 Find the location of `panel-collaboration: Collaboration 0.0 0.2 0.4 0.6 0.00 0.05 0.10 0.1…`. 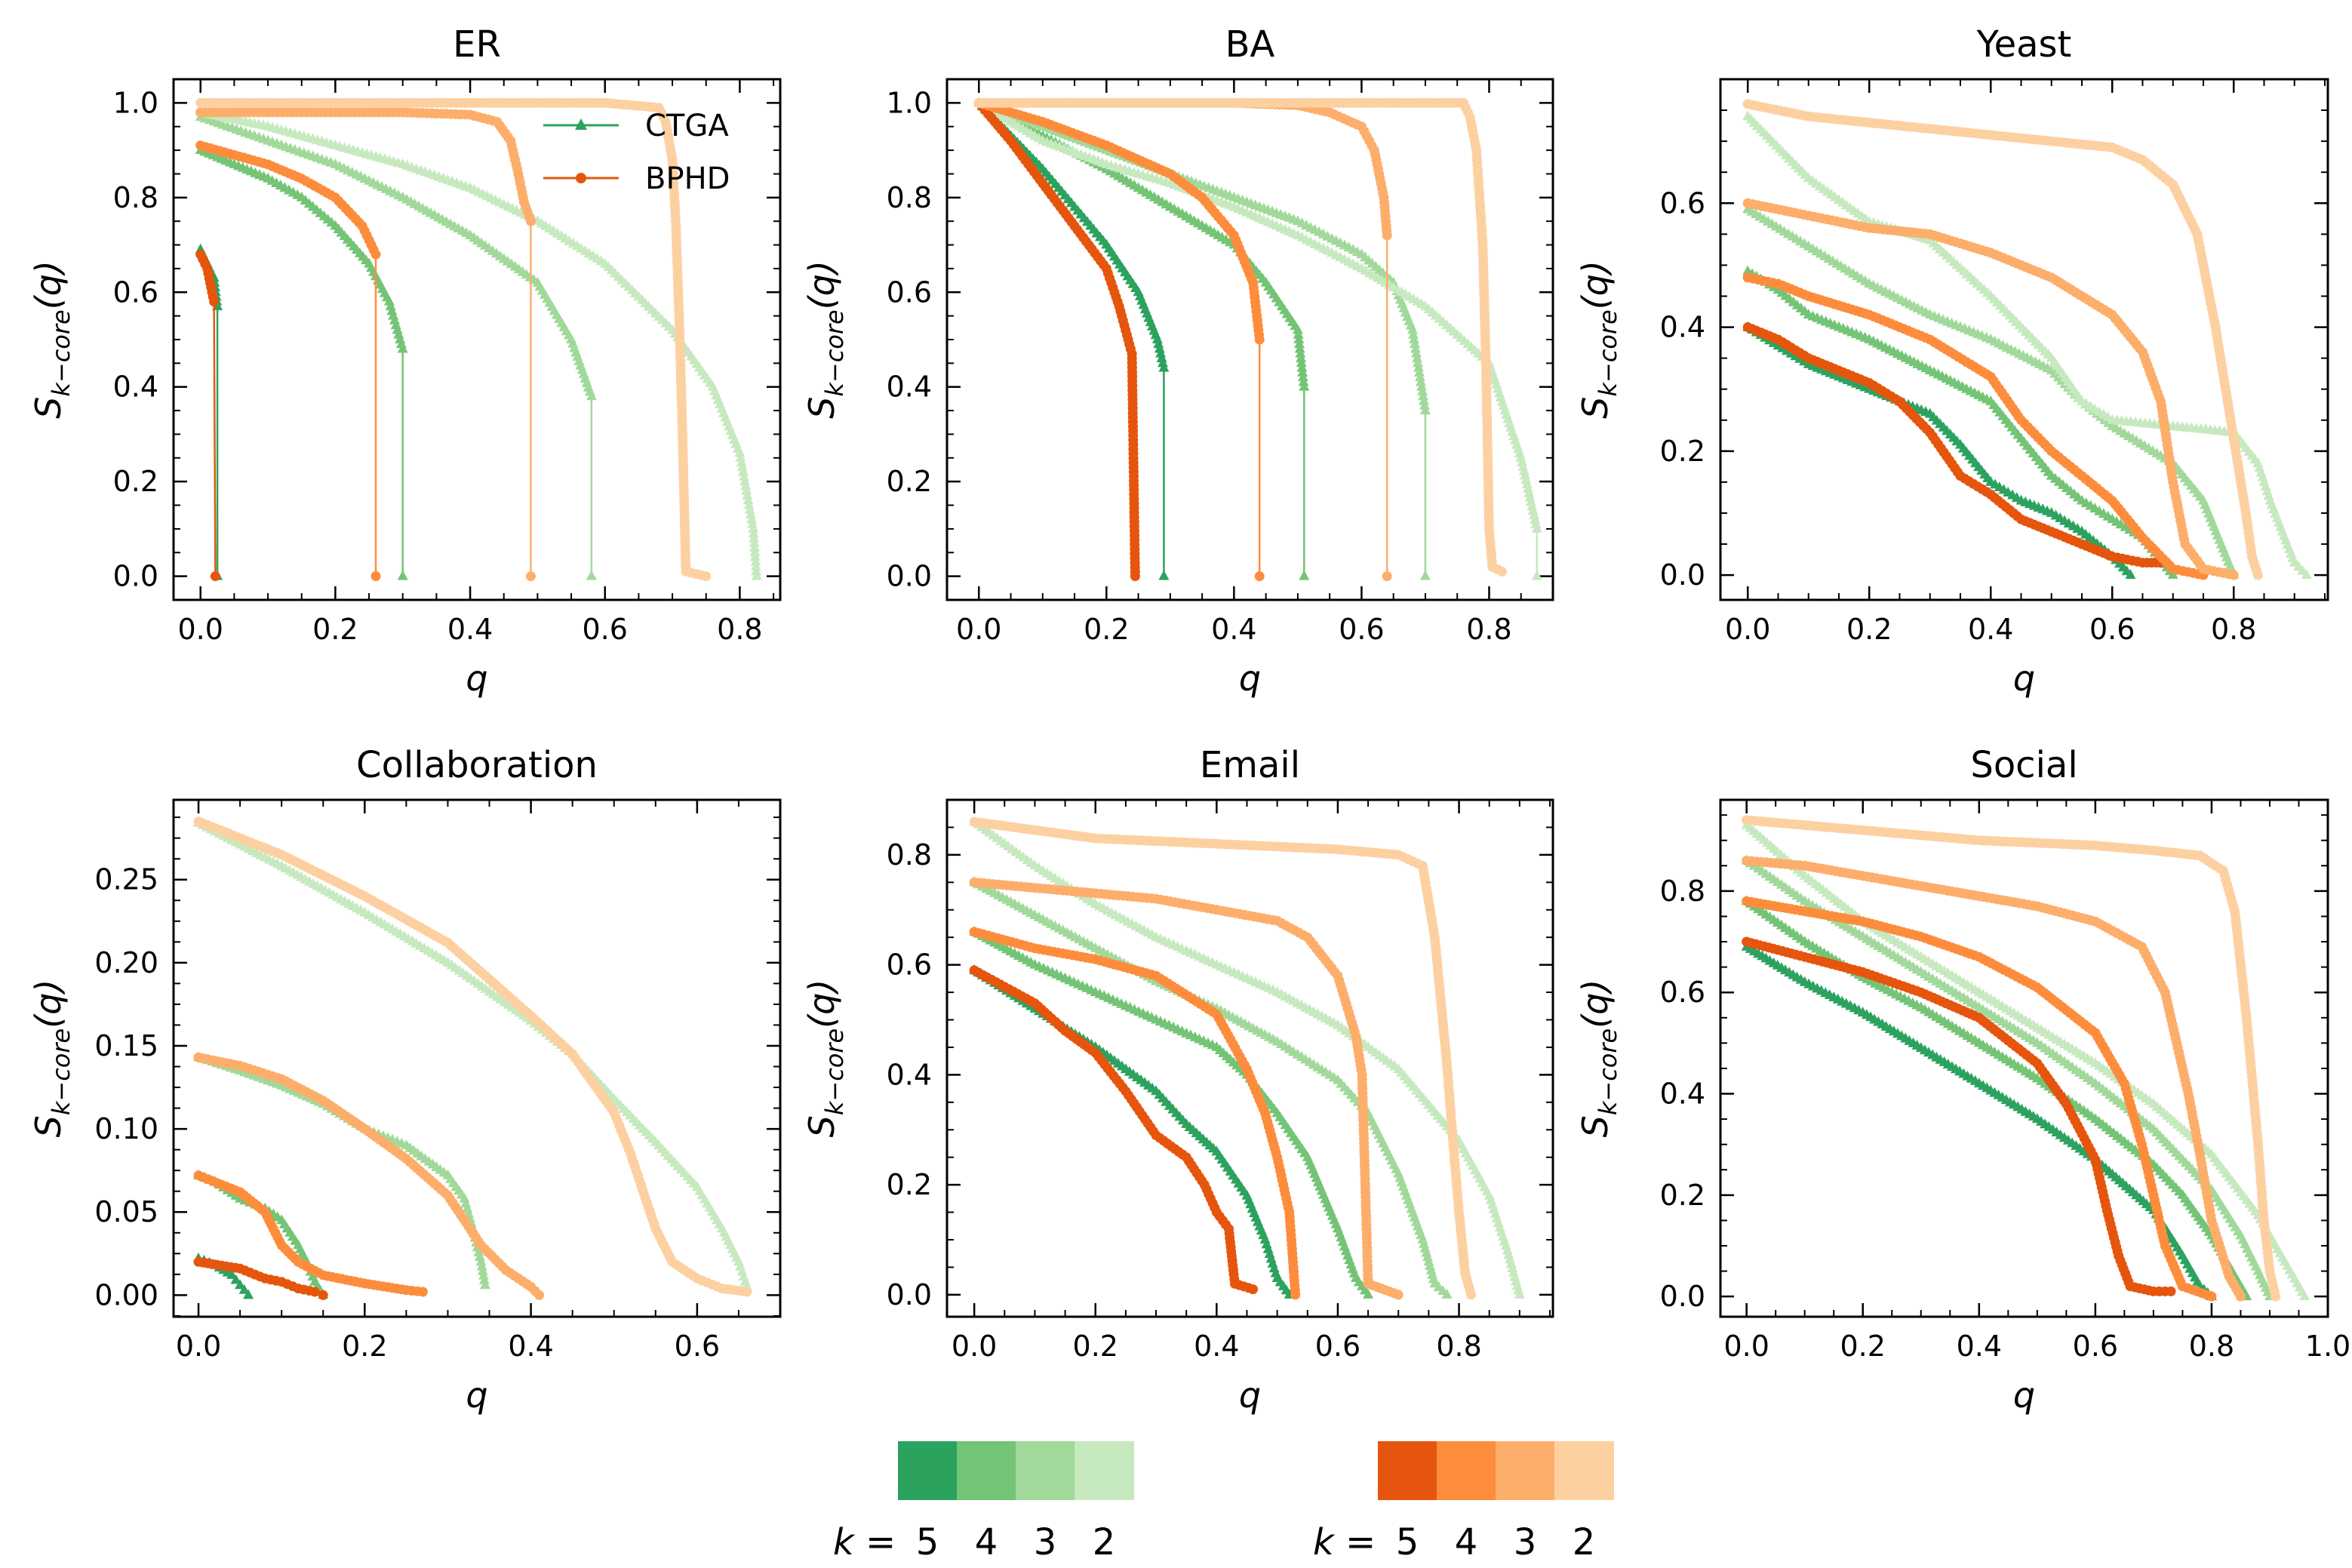

panel-collaboration: Collaboration 0.0 0.2 0.4 0.6 0.00 0.05 0.10 0.1… is located at coordinates (405, 1080).